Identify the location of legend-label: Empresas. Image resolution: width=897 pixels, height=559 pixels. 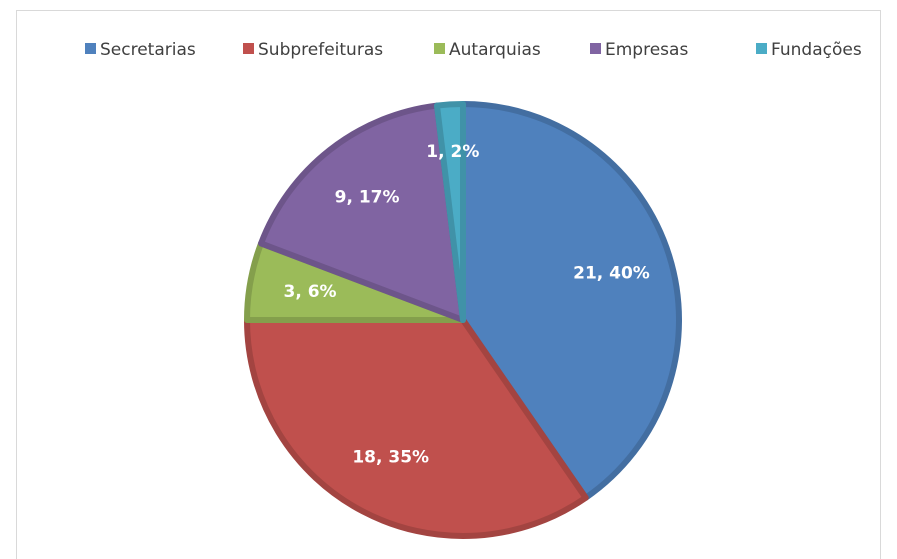
(646, 50).